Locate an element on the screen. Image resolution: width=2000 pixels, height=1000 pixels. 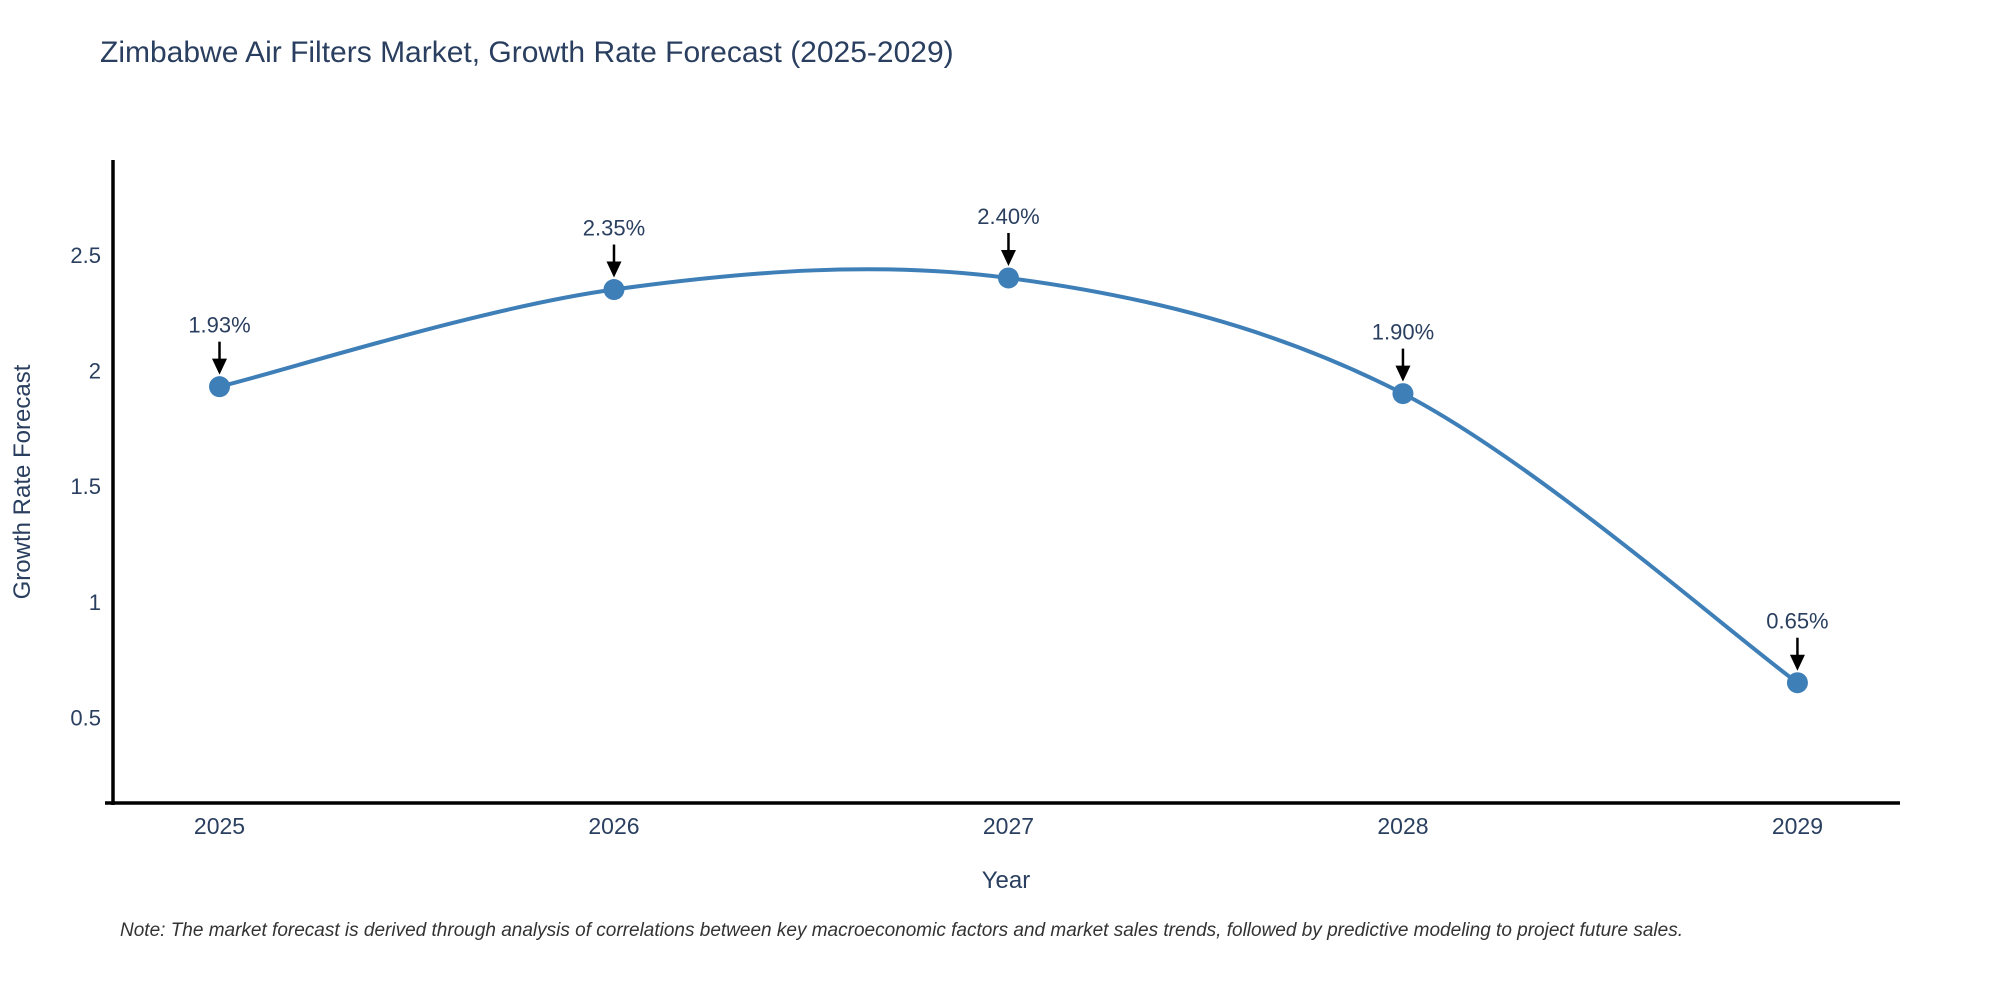
y-tick-label: 1.5 is located at coordinates (85, 486).